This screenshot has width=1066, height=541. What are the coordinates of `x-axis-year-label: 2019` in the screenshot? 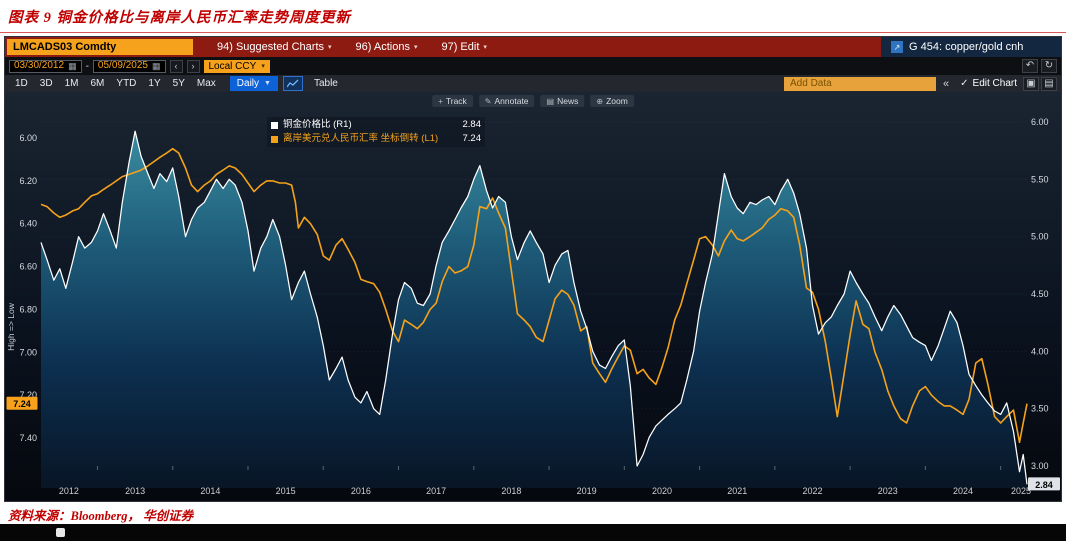 It's located at (587, 491).